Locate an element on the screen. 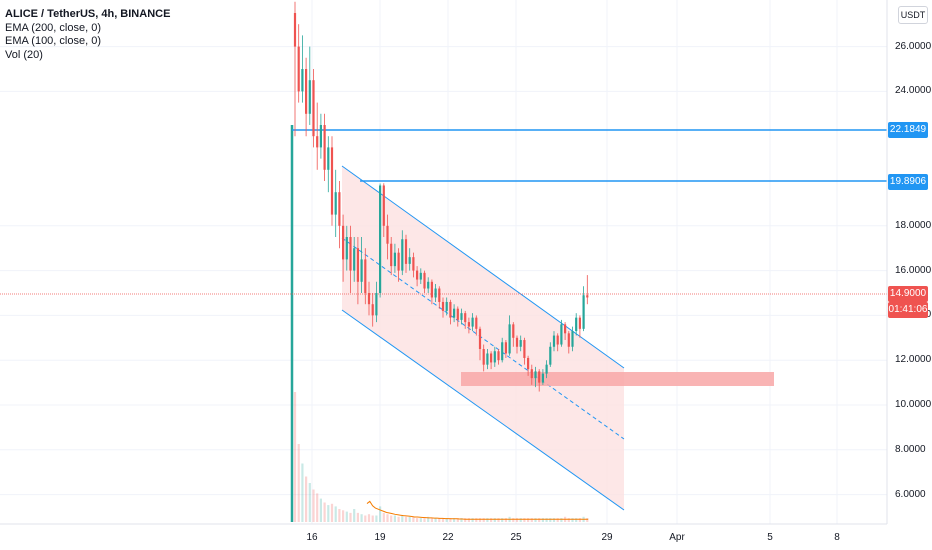  price-tick-label: 10.0000 is located at coordinates (913, 404).